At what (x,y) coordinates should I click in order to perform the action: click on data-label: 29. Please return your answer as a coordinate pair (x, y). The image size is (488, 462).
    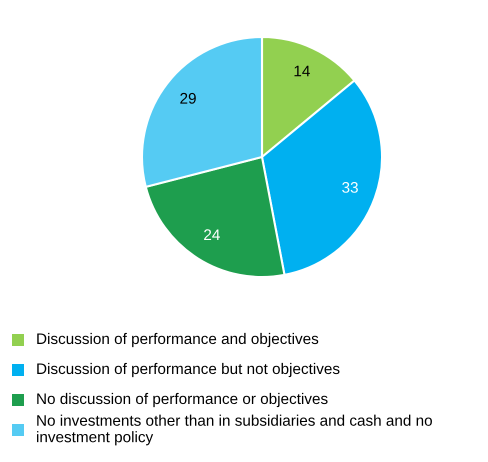
    Looking at the image, I should click on (188, 98).